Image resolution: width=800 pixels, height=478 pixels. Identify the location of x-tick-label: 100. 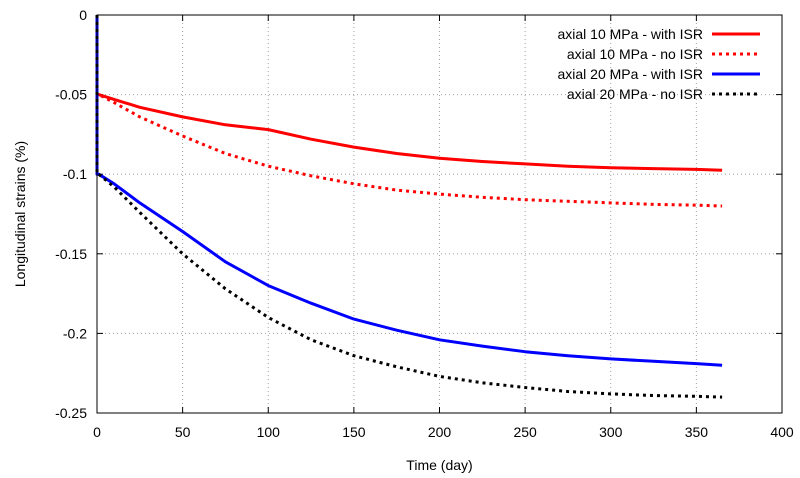
(269, 432).